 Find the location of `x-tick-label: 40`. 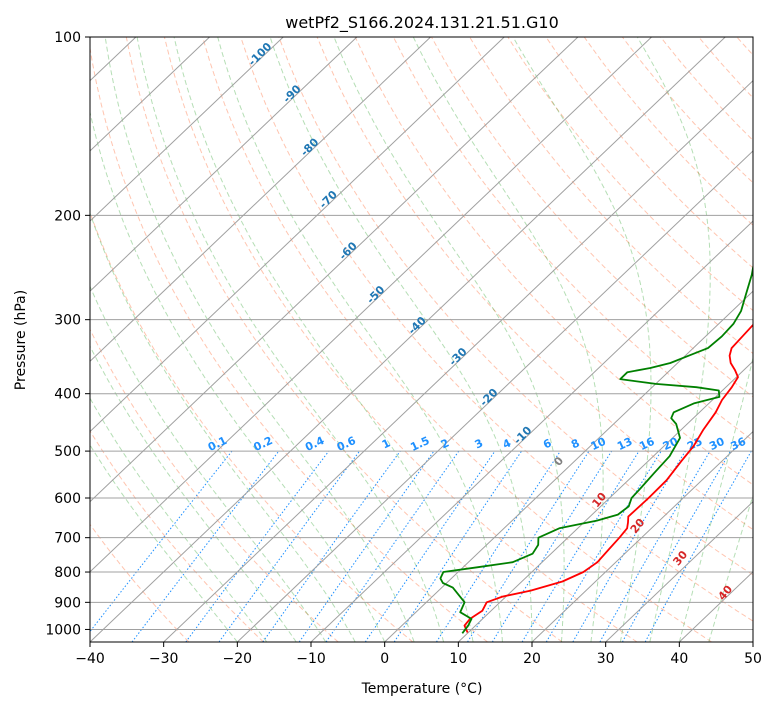

x-tick-label: 40 is located at coordinates (679, 659).